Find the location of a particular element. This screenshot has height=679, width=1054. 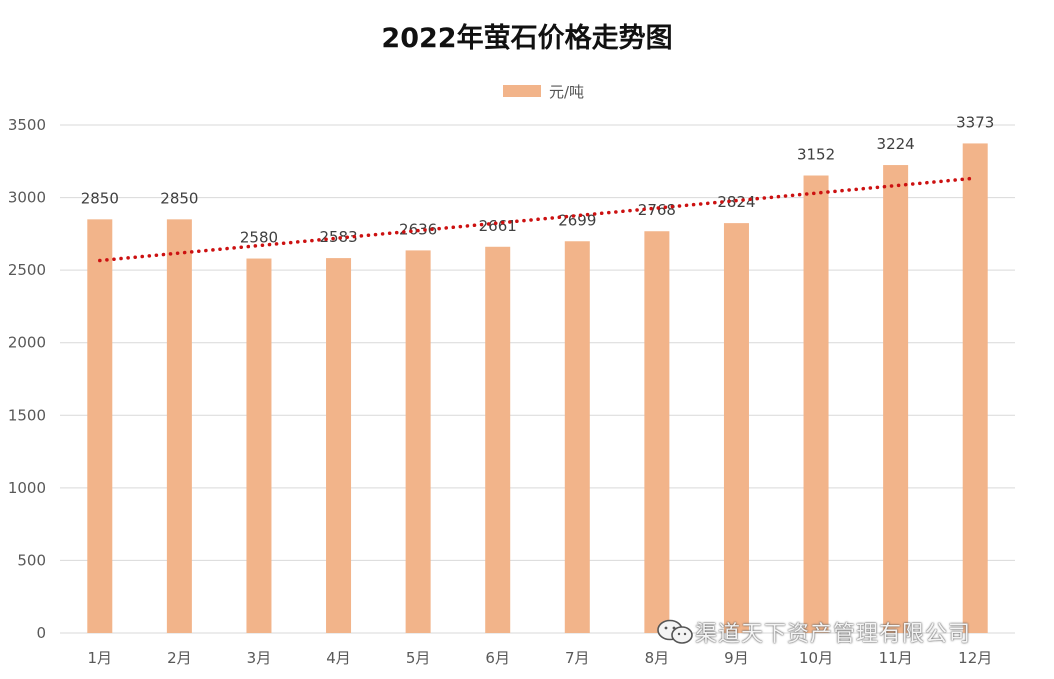

trendline is located at coordinates (537, 219).